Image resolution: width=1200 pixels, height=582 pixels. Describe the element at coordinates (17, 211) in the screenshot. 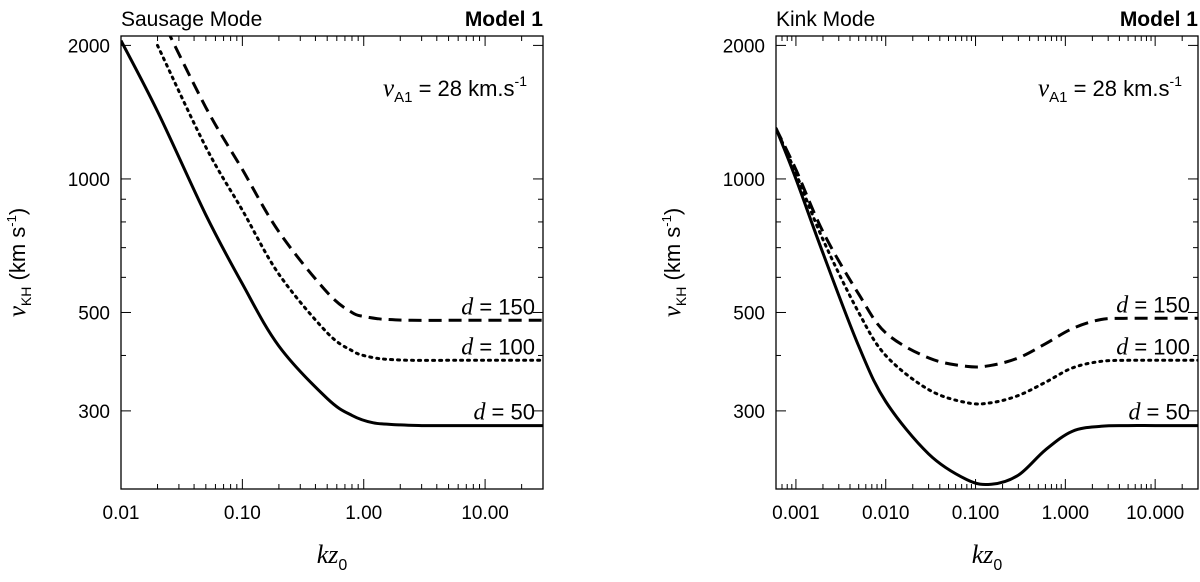

I see `sausage-y-label-unit-end: )` at that location.